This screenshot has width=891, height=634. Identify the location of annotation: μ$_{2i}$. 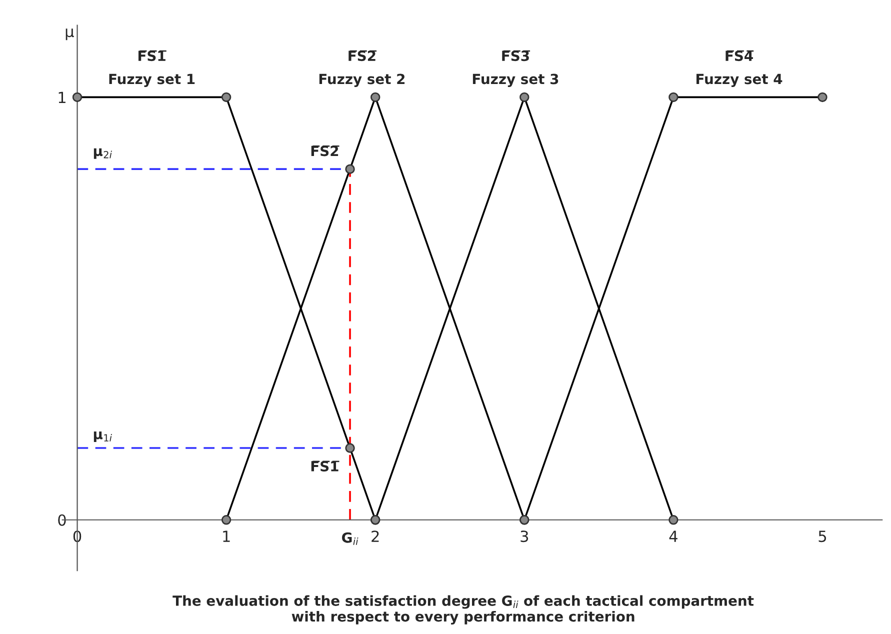
(103, 153).